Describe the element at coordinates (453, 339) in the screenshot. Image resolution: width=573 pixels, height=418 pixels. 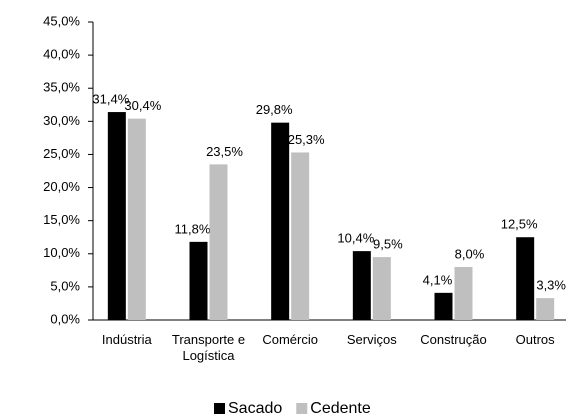
I see `x-tick-label: Construção` at that location.